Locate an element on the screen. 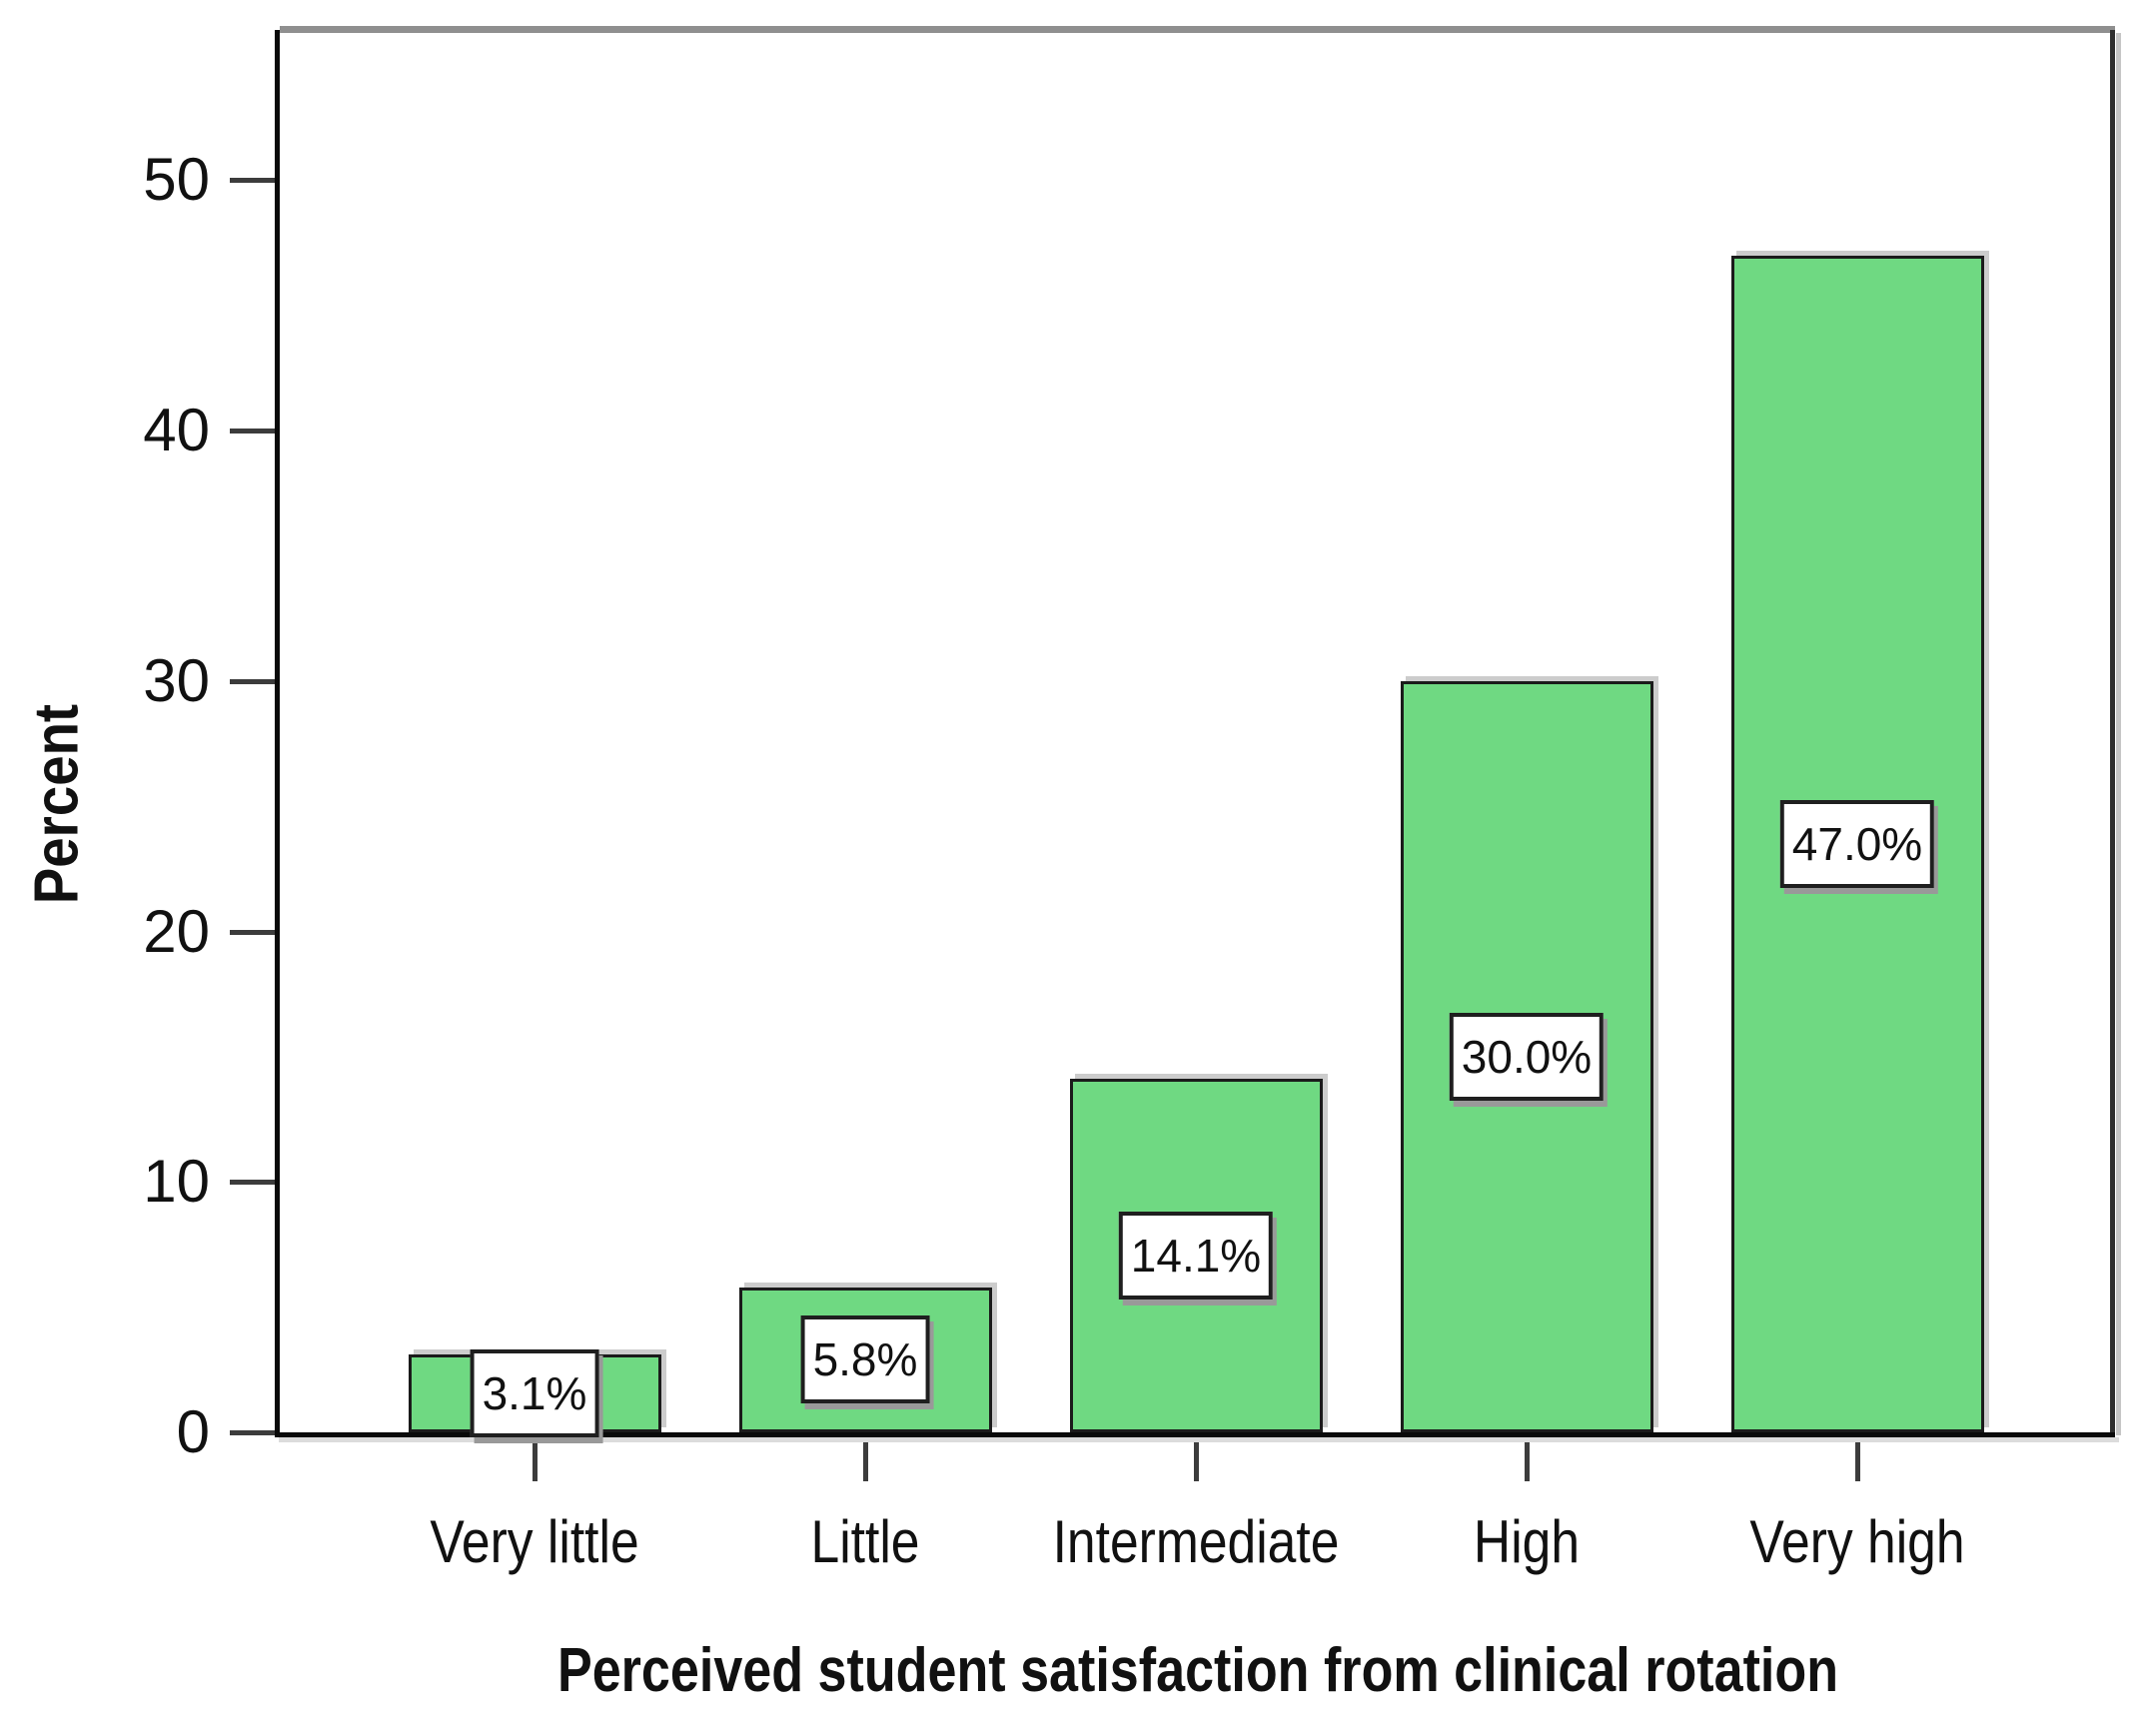  bar-value-label: 14.1% is located at coordinates (1196, 1256).